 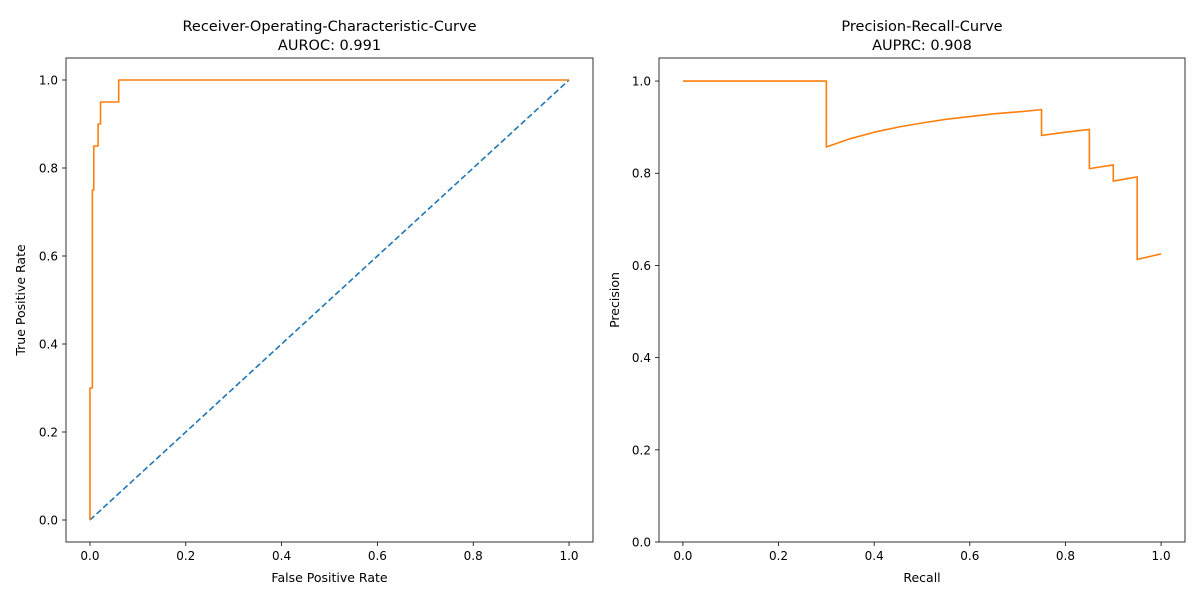 I want to click on pr-x-tick-label: 0.2, so click(x=778, y=556).